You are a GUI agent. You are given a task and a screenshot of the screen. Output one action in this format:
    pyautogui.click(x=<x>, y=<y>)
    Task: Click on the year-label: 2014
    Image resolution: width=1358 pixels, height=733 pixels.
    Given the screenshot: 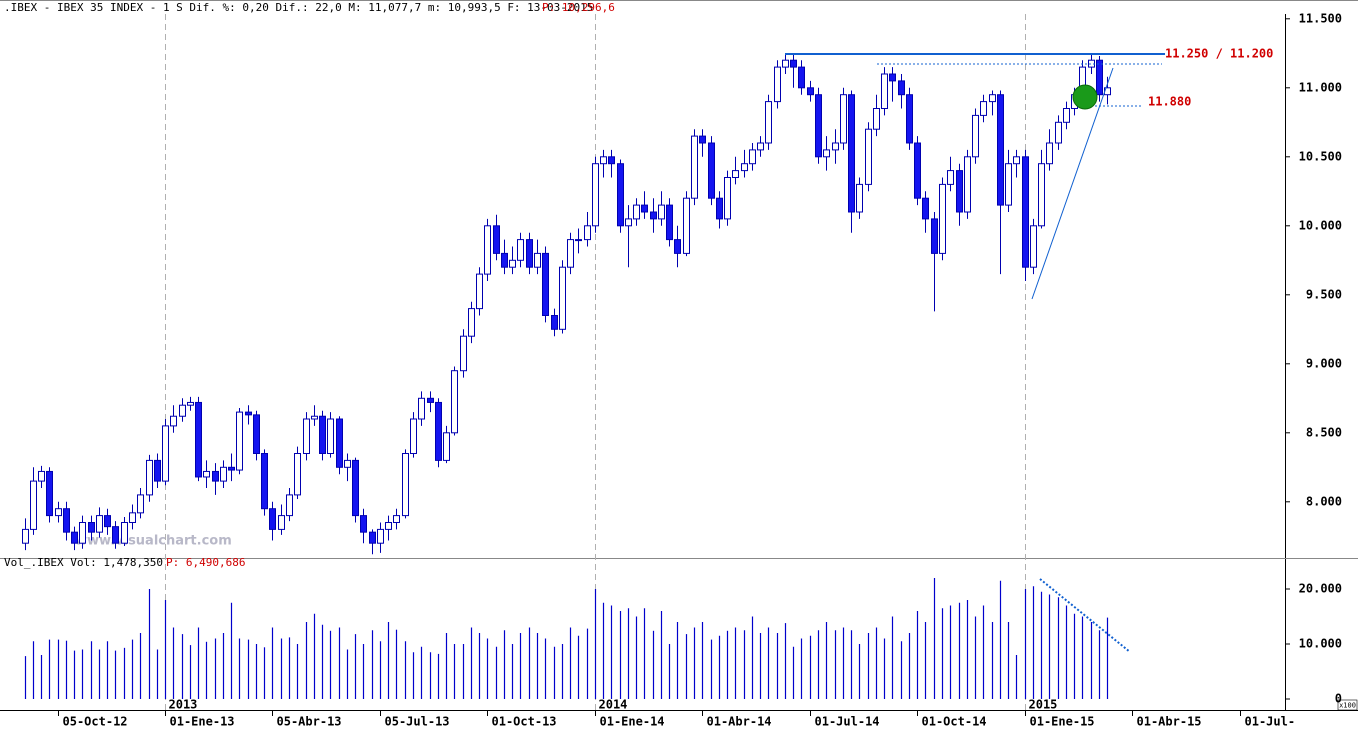 What is the action you would take?
    pyautogui.click(x=613, y=705)
    